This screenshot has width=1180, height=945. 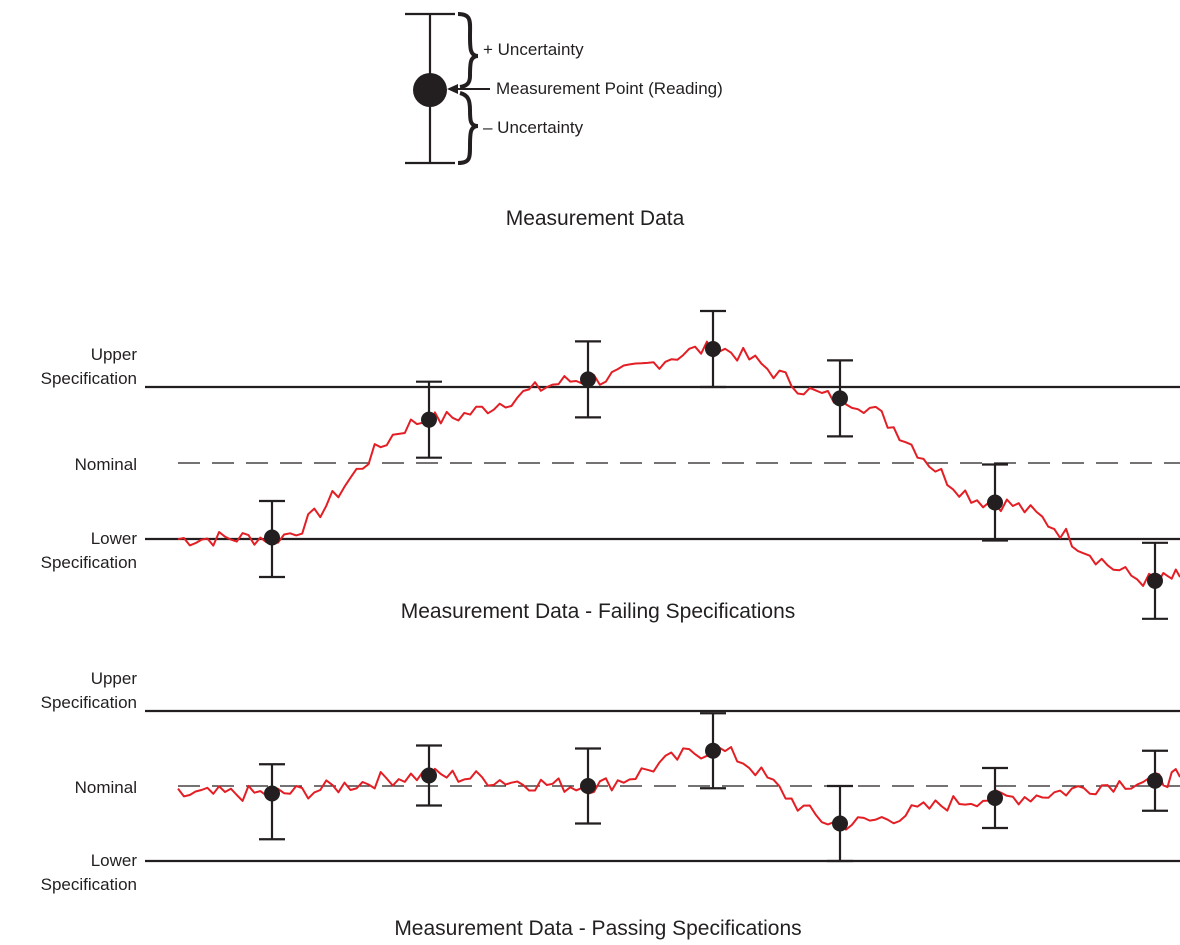 I want to click on failing-upper-spec-label: Upper Specification, so click(x=89, y=366).